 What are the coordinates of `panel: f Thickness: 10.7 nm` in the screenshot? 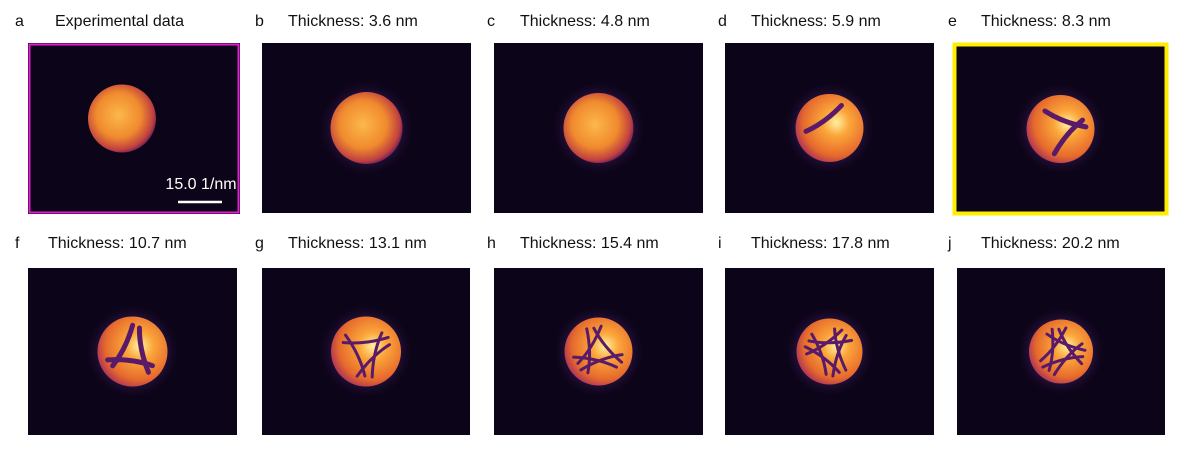 It's located at (126, 335).